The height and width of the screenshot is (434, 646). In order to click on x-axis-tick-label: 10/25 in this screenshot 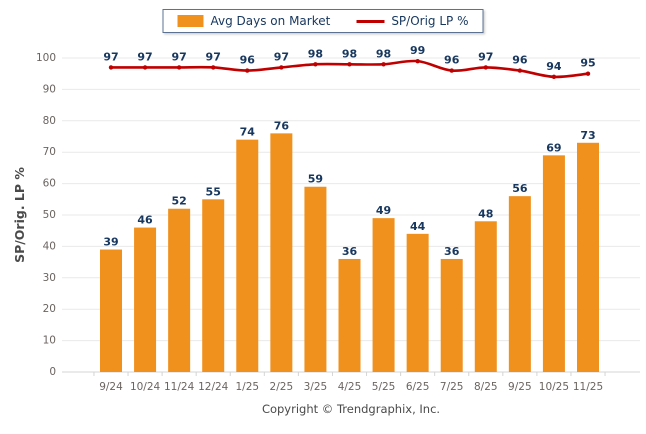, I will do `click(554, 387)`.